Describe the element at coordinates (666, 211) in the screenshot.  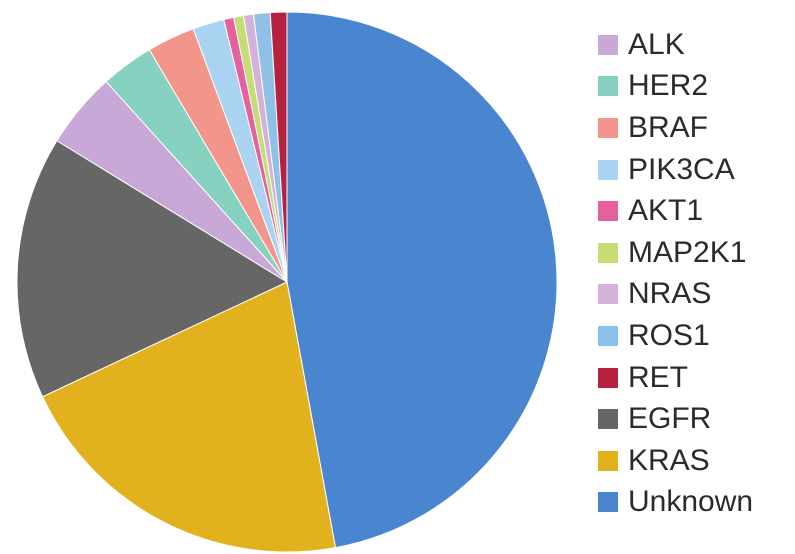
I see `legend-label: AKT1` at that location.